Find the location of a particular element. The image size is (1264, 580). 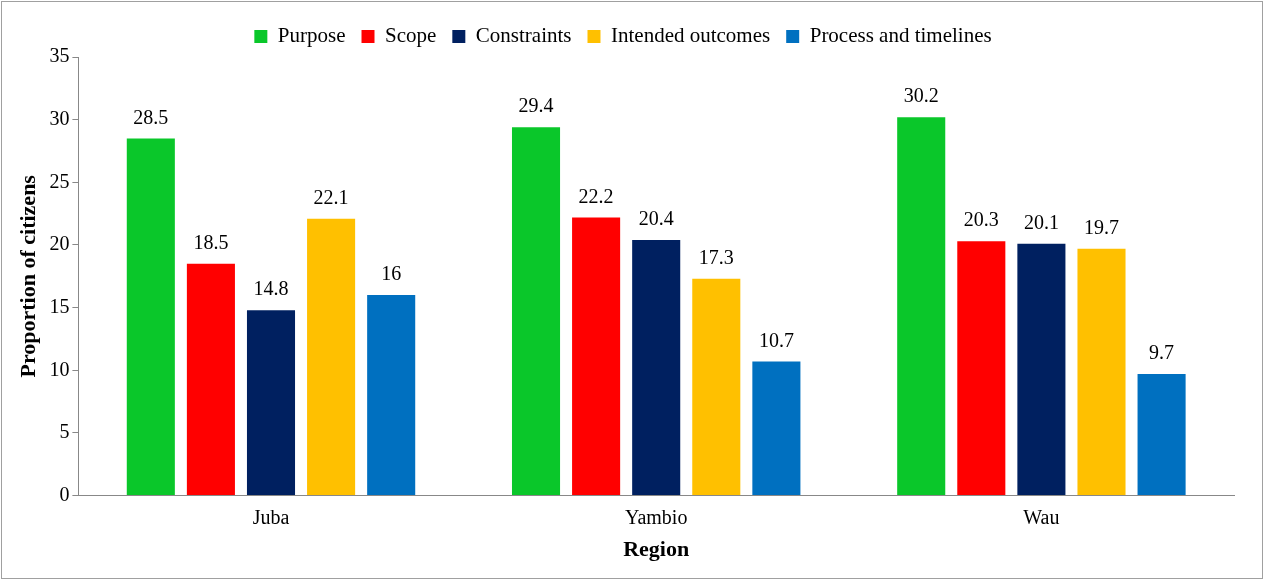

legend-label: Intended outcomes is located at coordinates (690, 35).